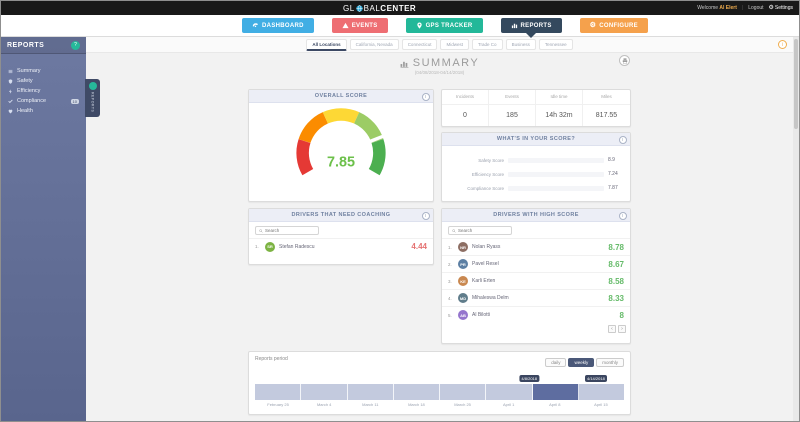  What do you see at coordinates (796, 84) in the screenshot?
I see `scrollbar-thumb` at bounding box center [796, 84].